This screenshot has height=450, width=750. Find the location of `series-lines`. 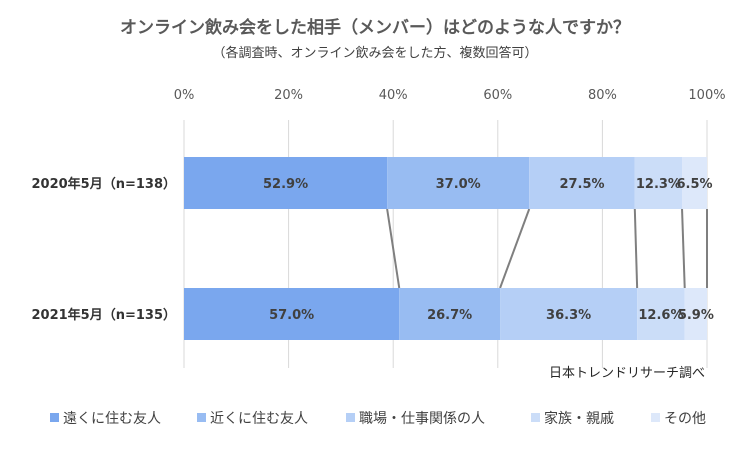

series-lines is located at coordinates (547, 248).